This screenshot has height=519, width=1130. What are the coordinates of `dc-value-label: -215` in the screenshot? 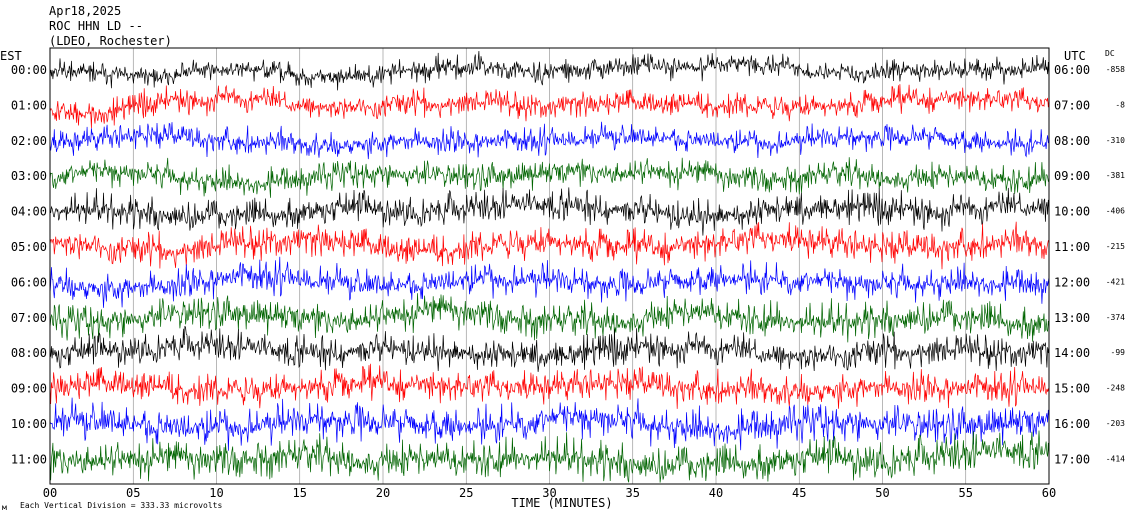 It's located at (1115, 246).